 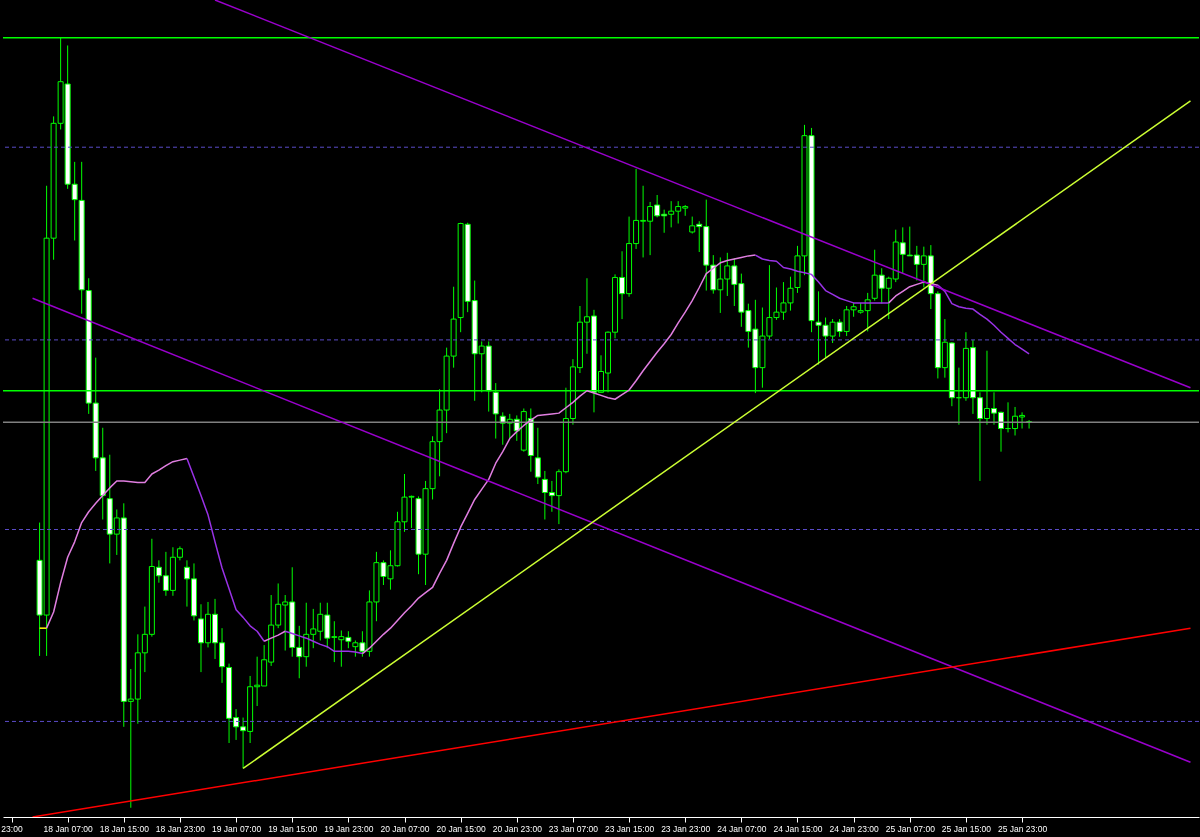 I want to click on x-tick-label: 20 Jan 23:00, so click(x=517, y=828).